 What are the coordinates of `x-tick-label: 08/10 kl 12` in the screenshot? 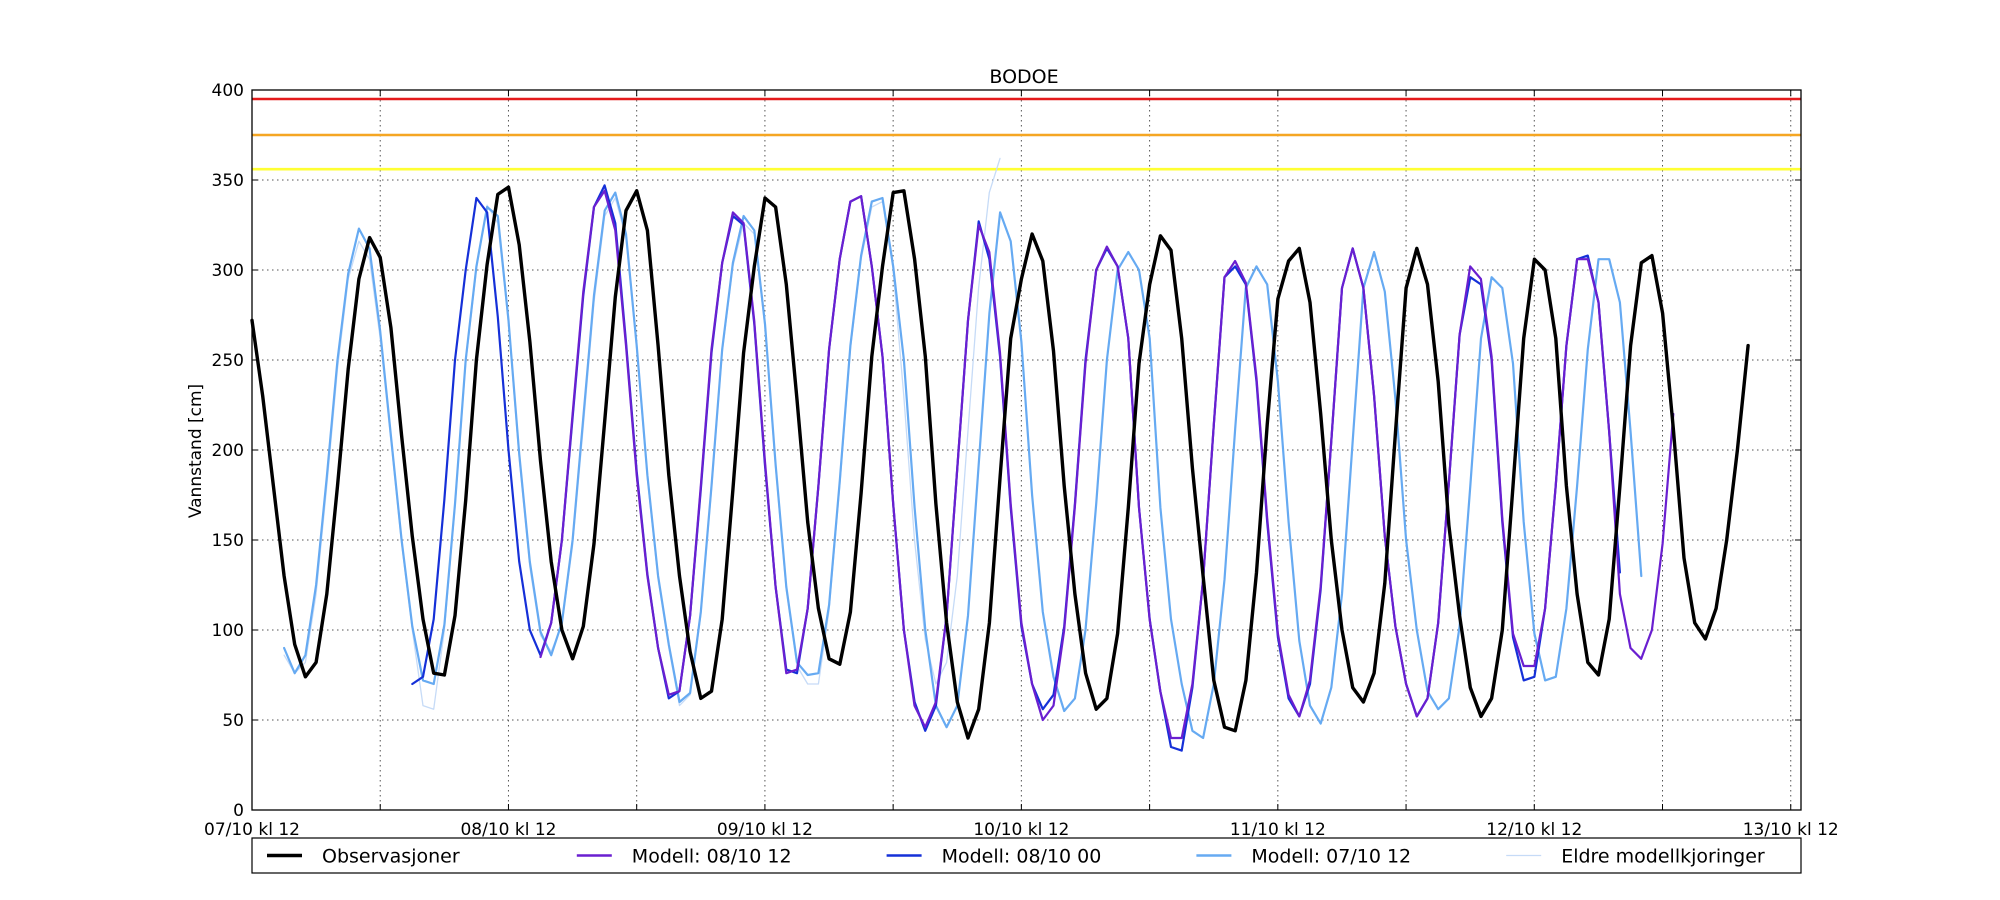 It's located at (508, 830).